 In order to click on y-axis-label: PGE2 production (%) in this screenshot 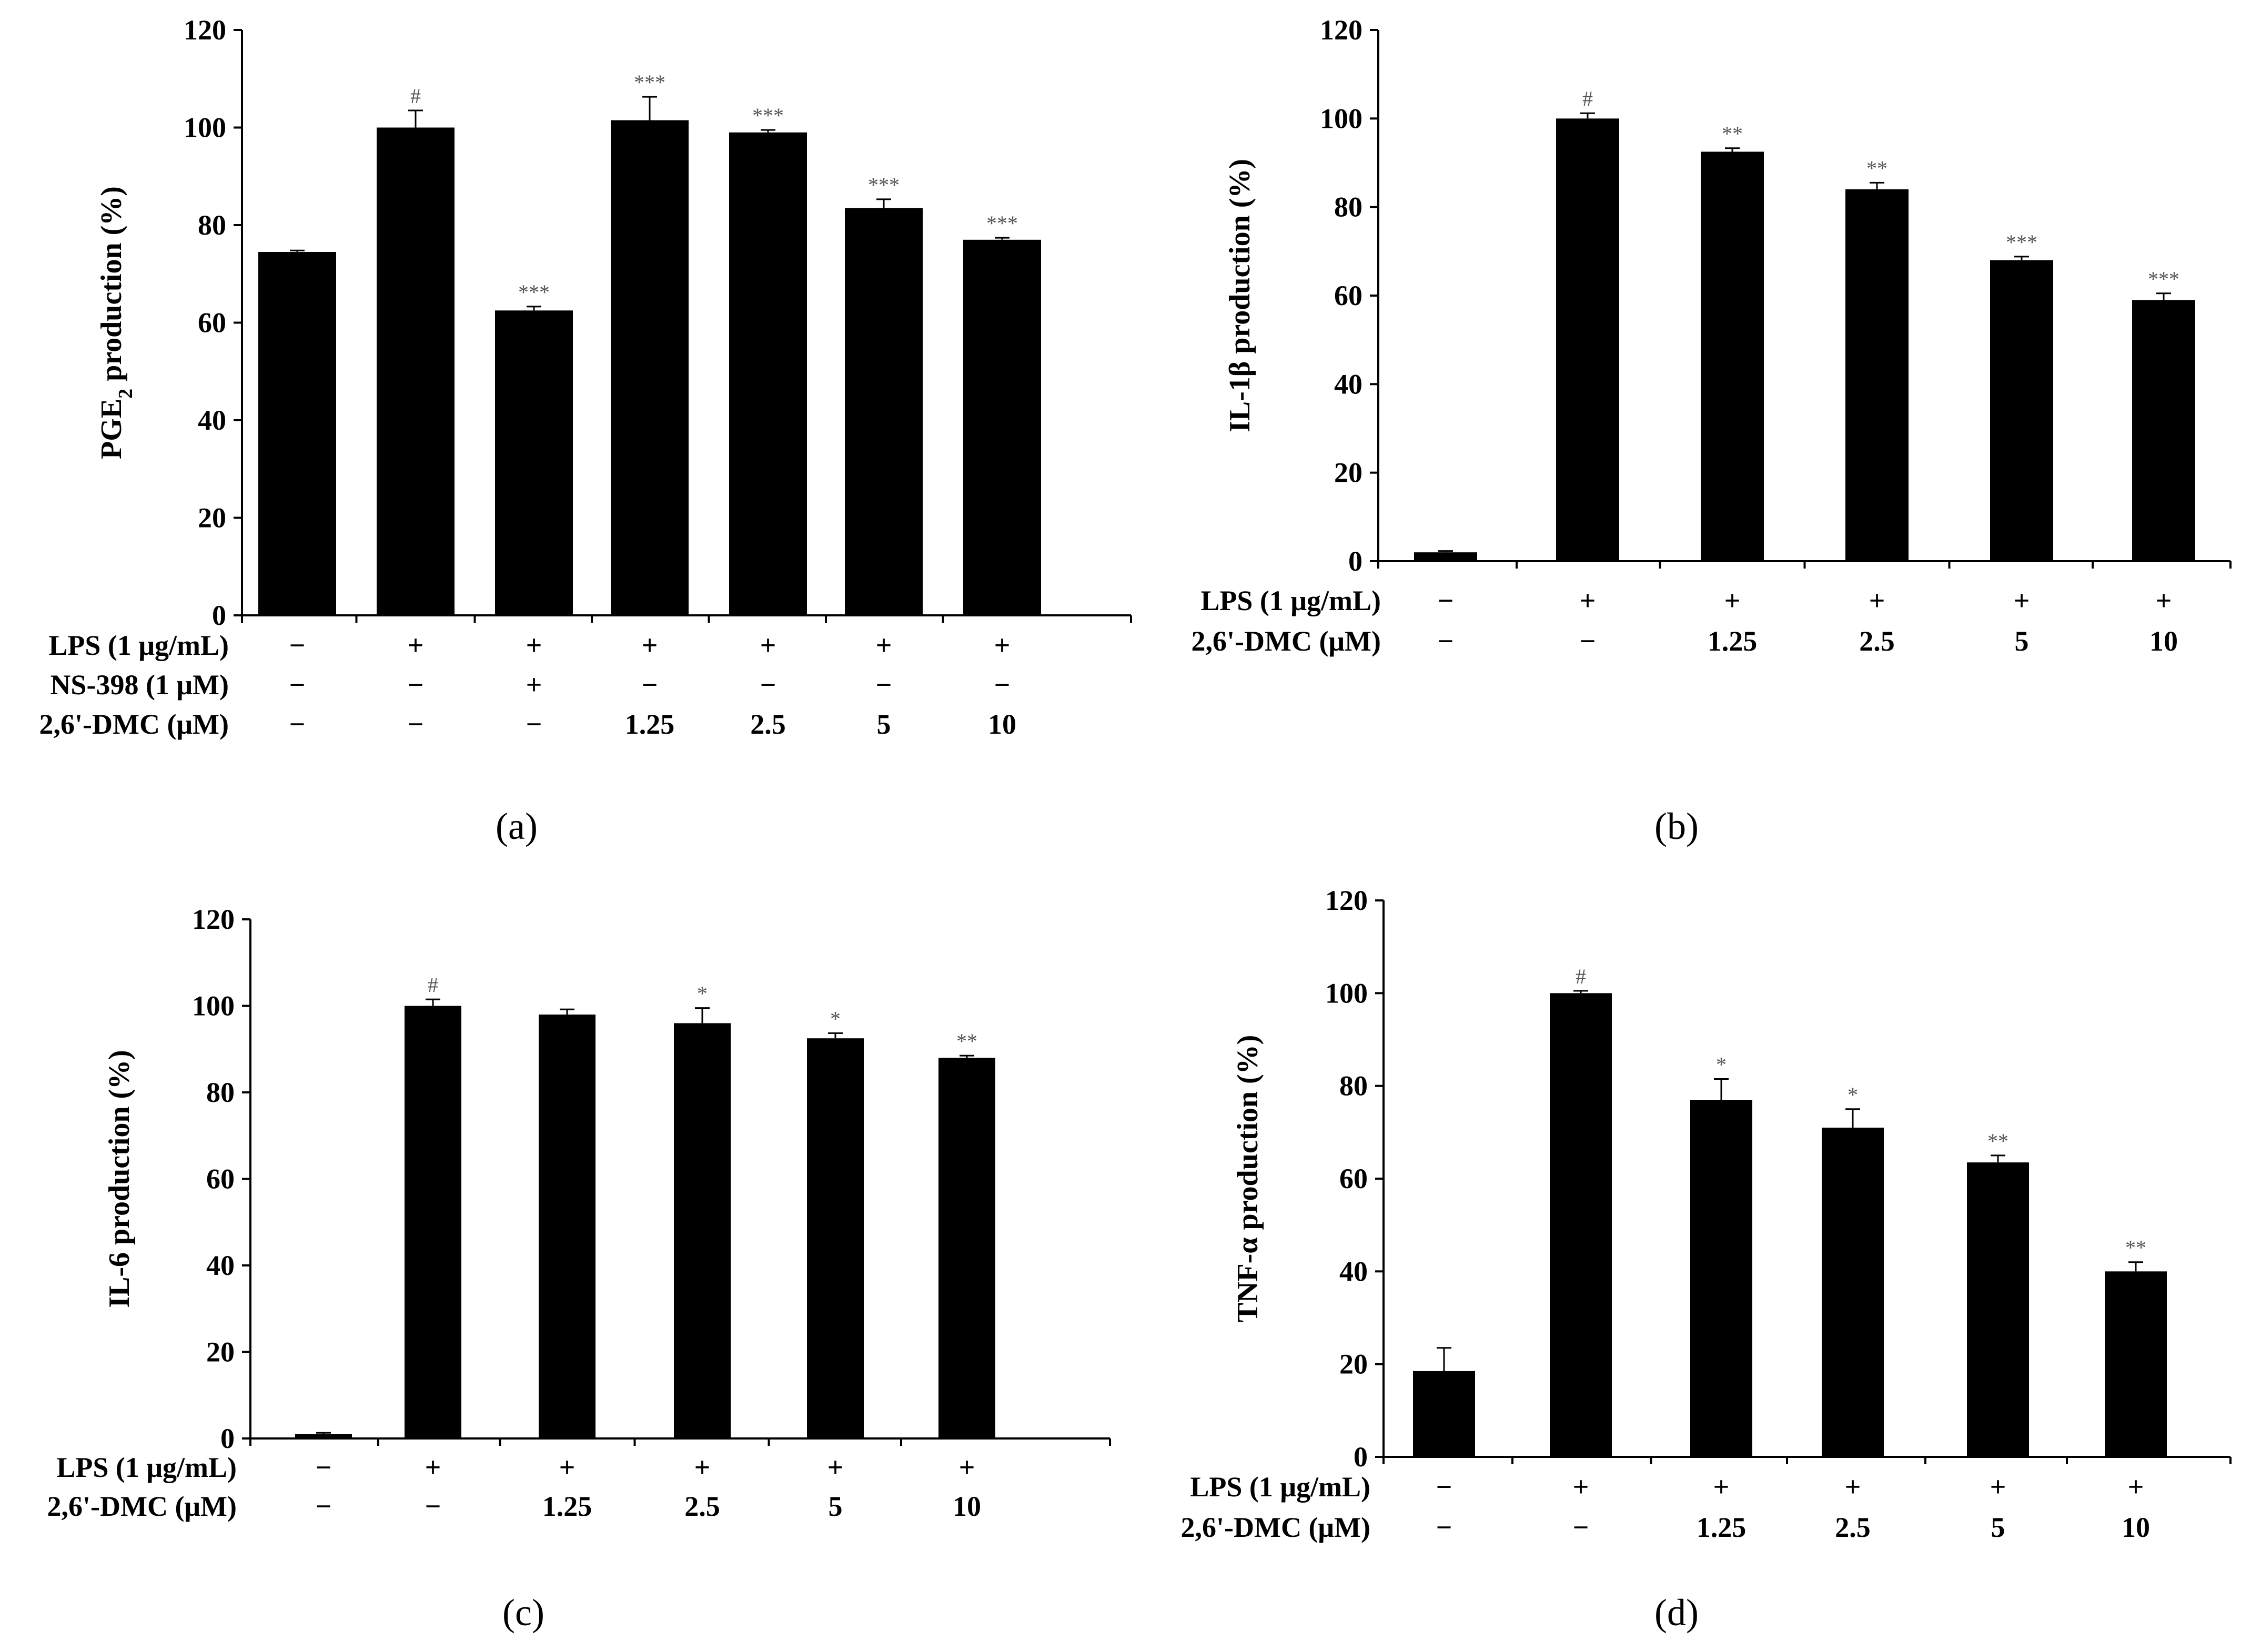, I will do `click(116, 323)`.